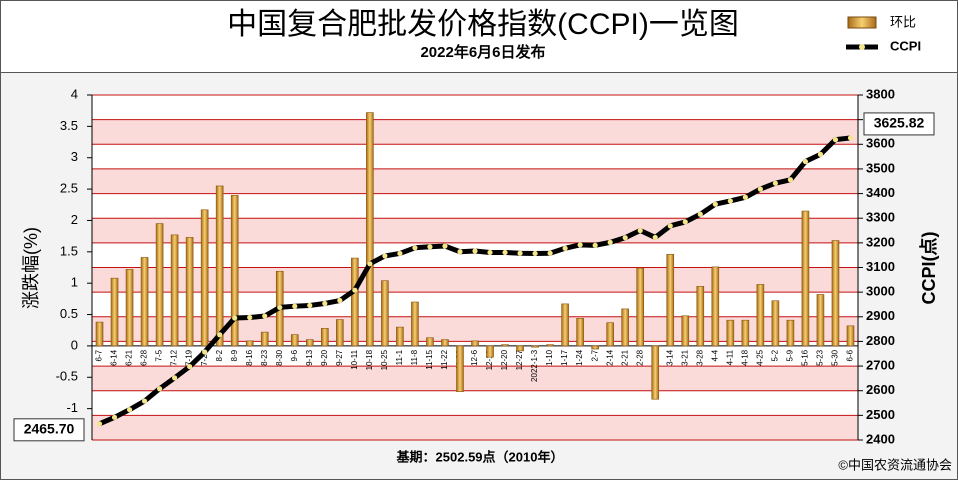 This screenshot has width=958, height=480. Describe the element at coordinates (114, 357) in the screenshot. I see `x-tick-label: 6-14` at that location.